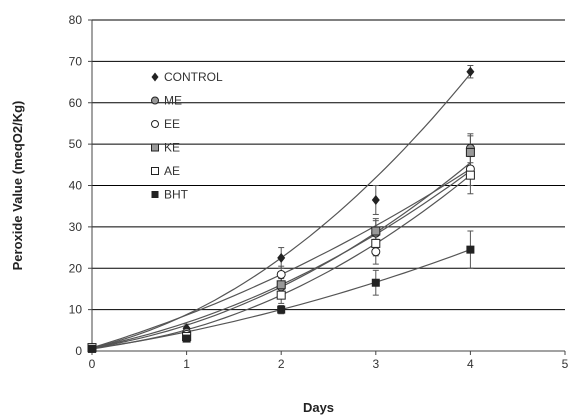 This screenshot has height=417, width=573. What do you see at coordinates (186, 364) in the screenshot?
I see `x-tick-label-1: 1` at bounding box center [186, 364].